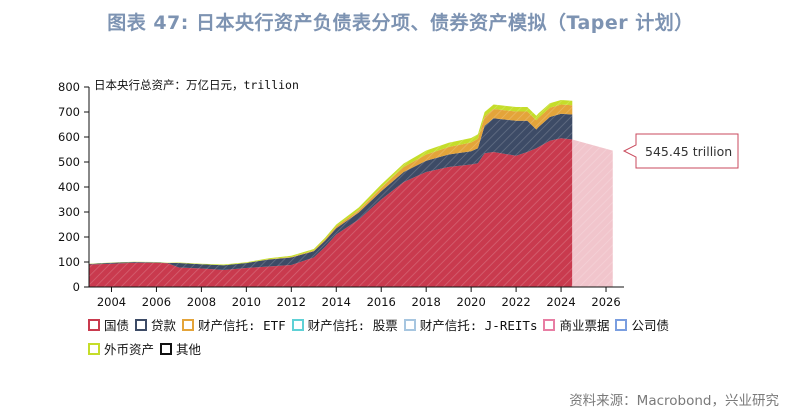 This screenshot has width=801, height=418. Describe the element at coordinates (69, 162) in the screenshot. I see `y-tick-label: 500` at that location.